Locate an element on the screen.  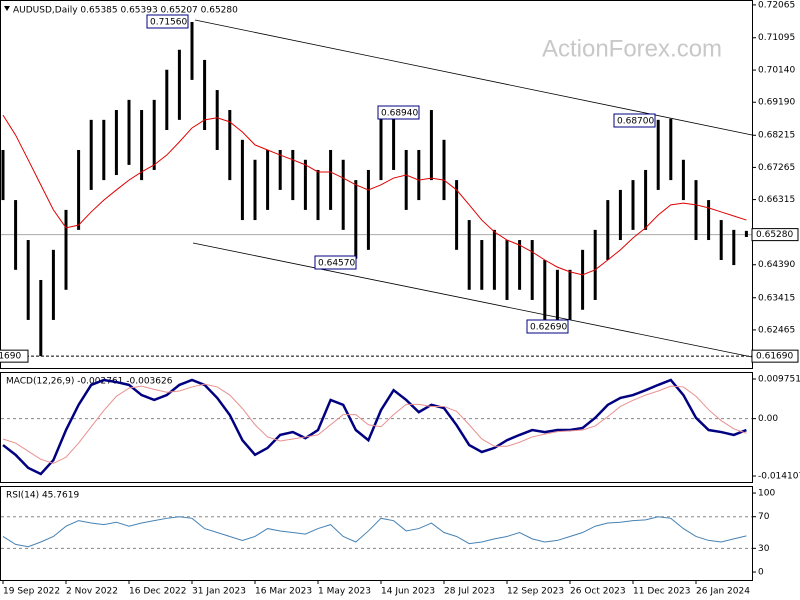
x-tick-label: 12 Sep 2023 is located at coordinates (535, 592).